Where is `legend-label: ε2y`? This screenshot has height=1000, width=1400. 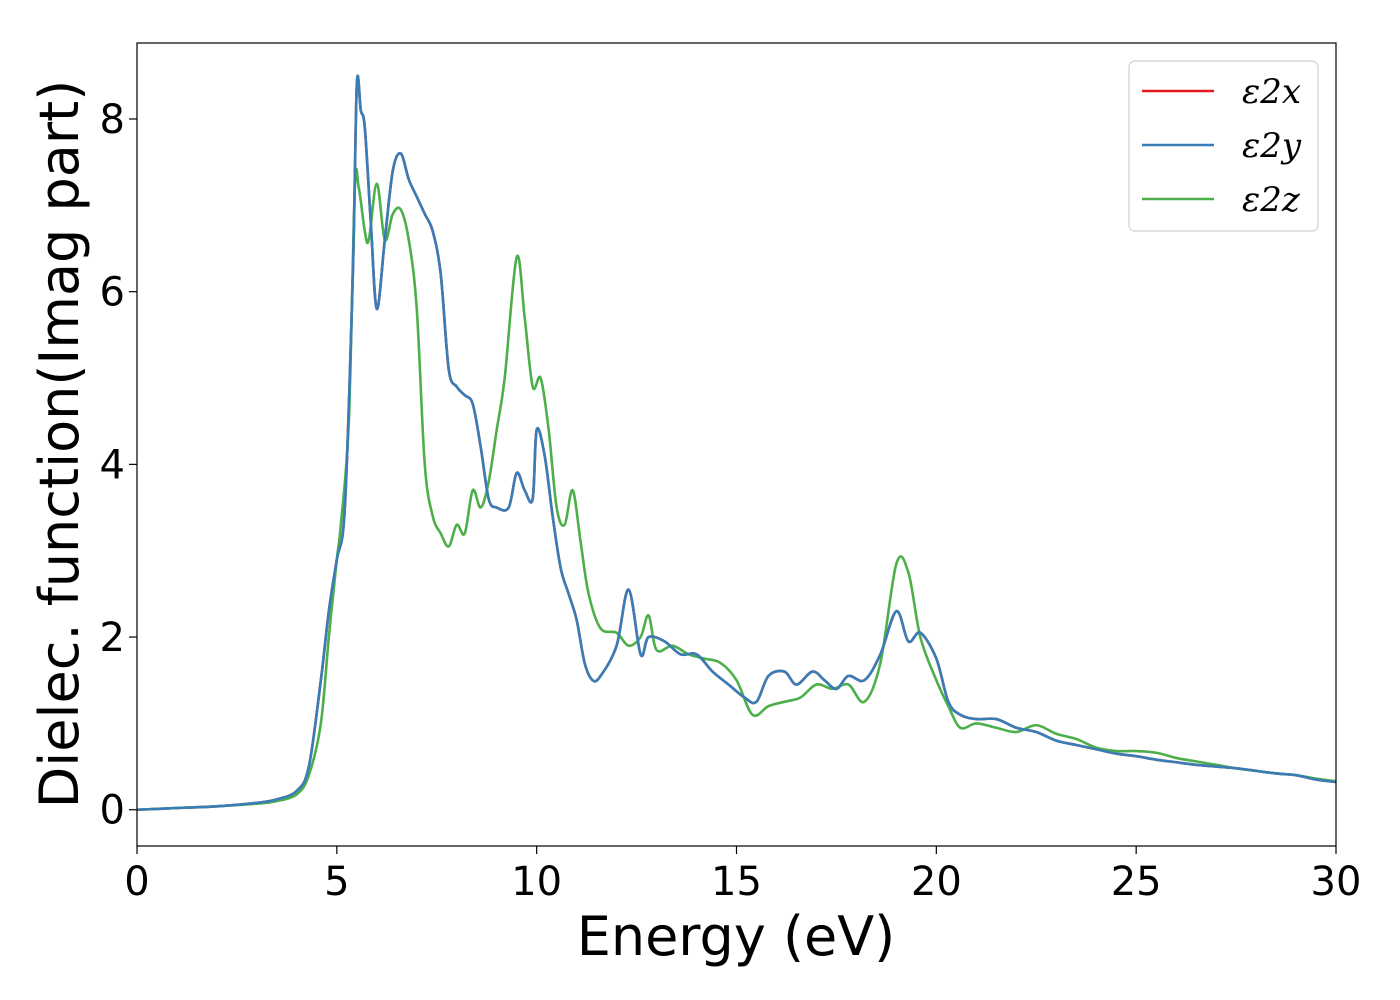 legend-label: ε2y is located at coordinates (1272, 146).